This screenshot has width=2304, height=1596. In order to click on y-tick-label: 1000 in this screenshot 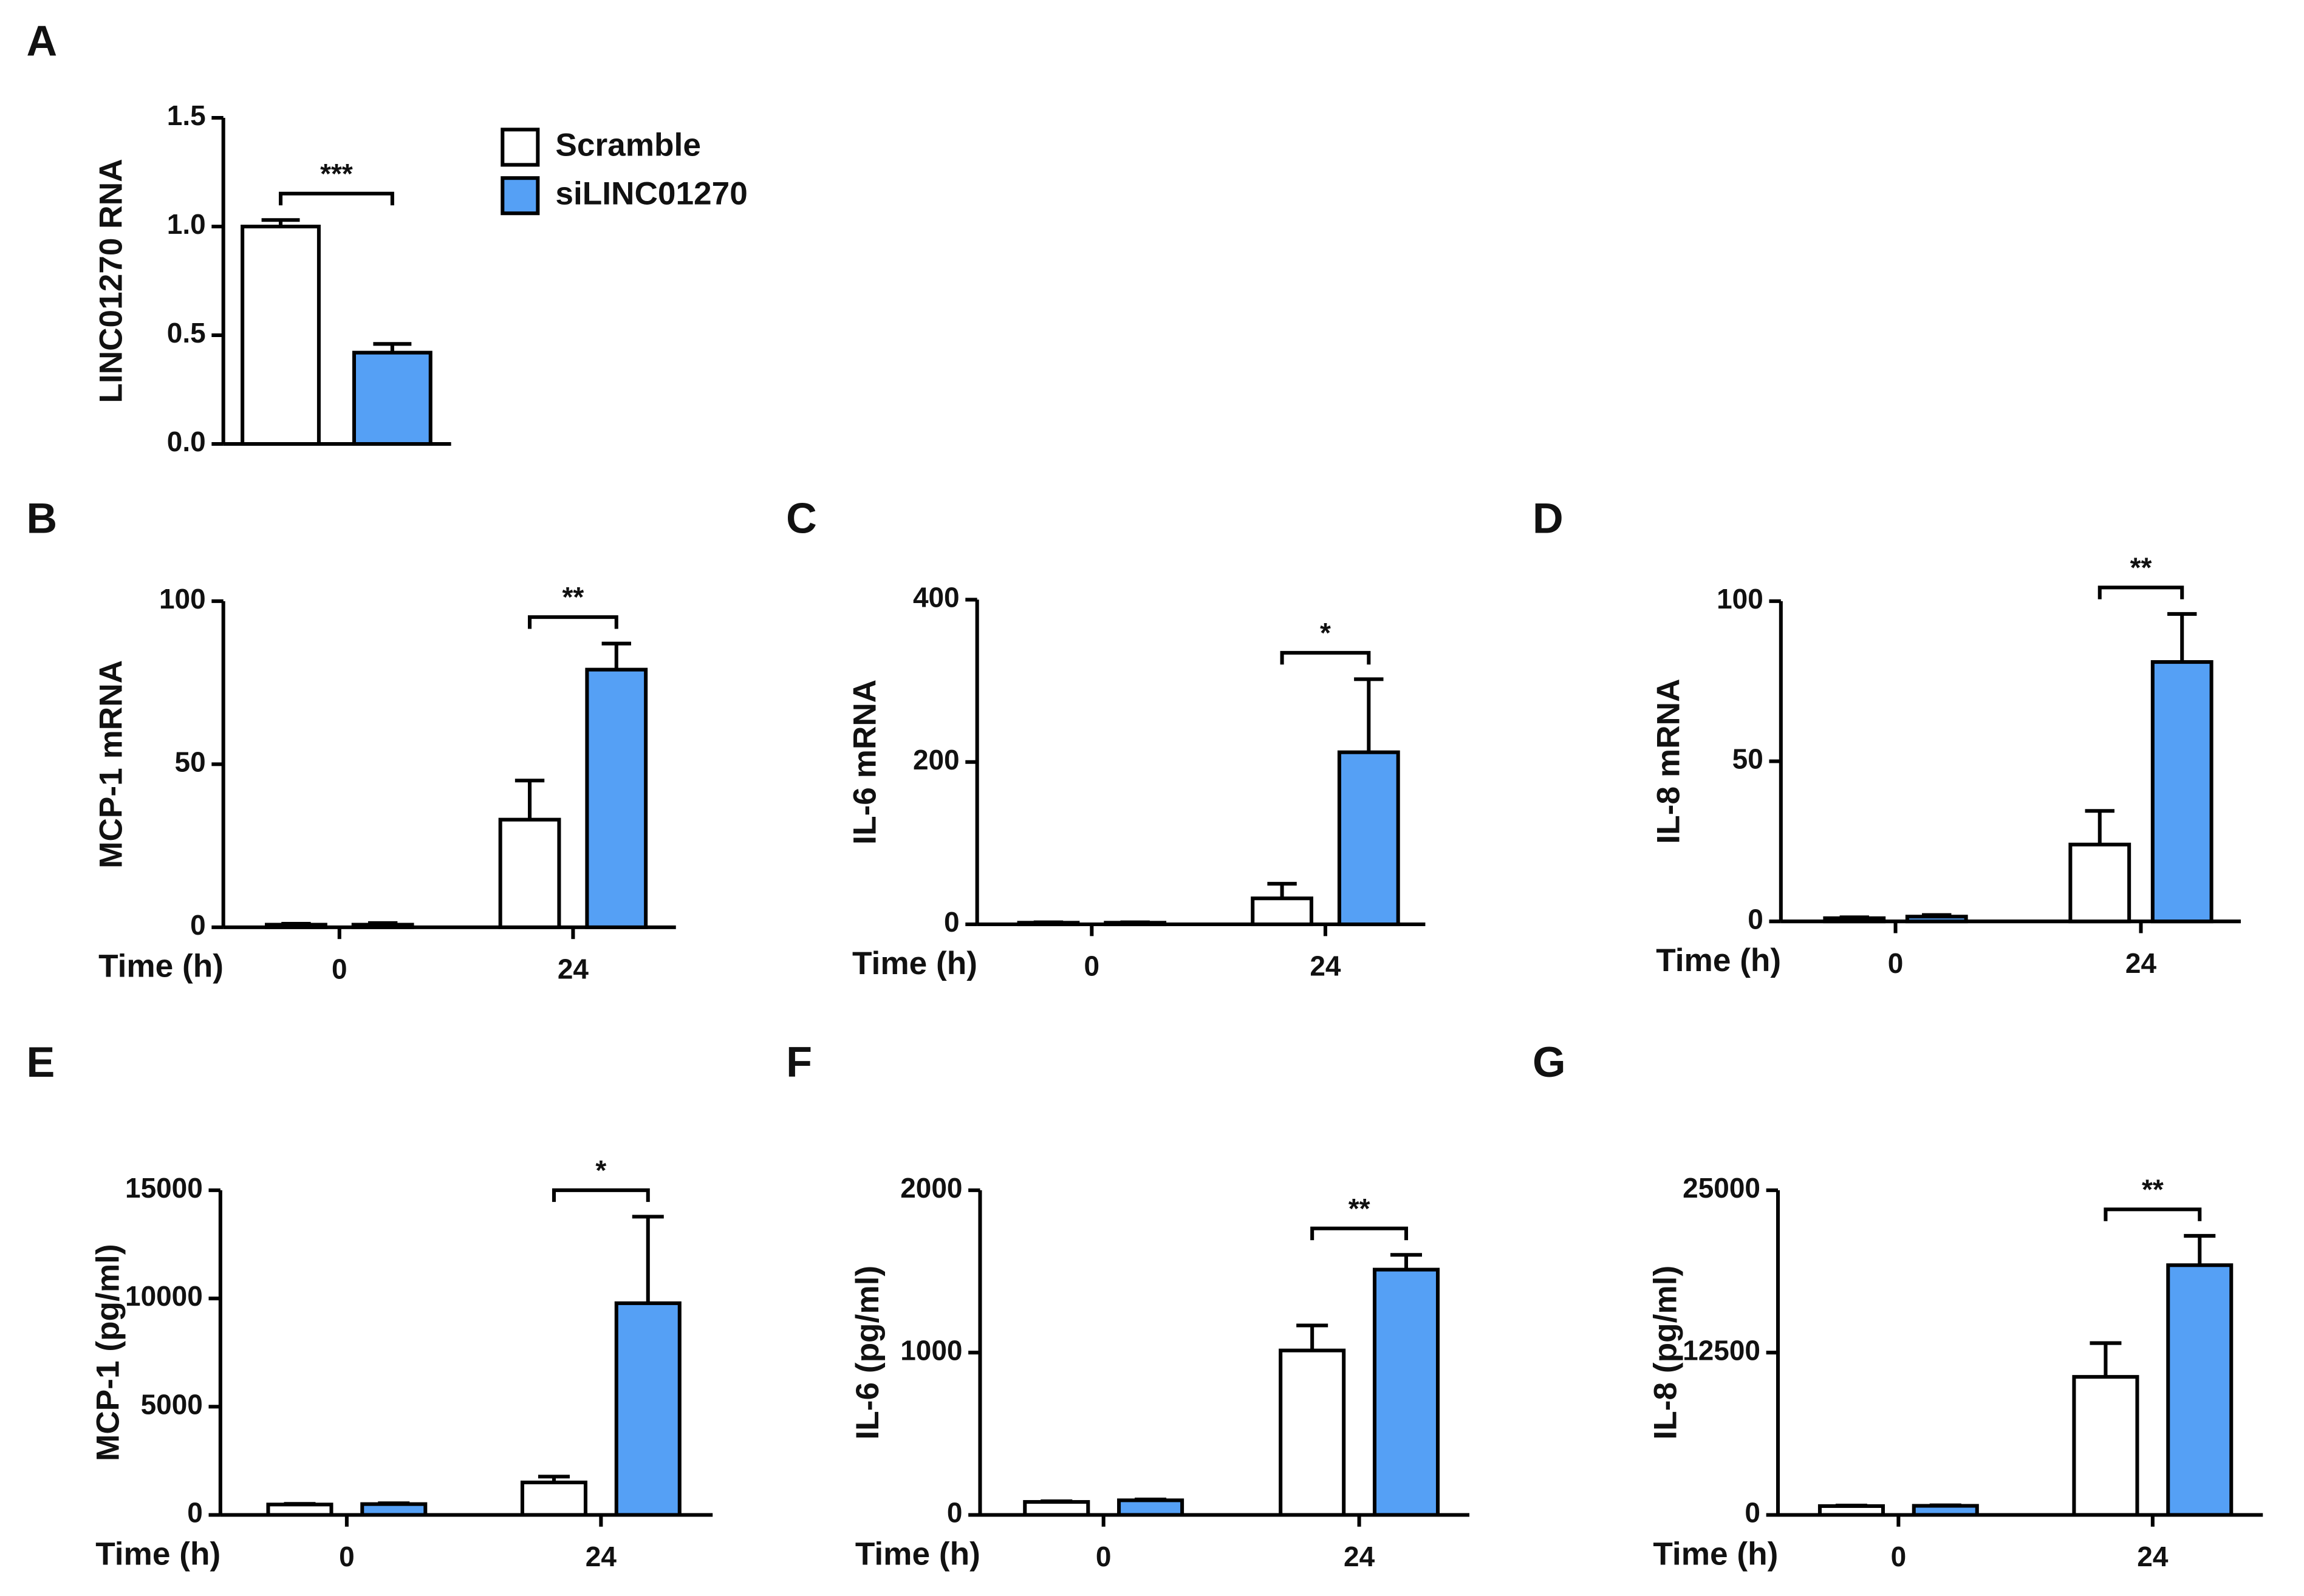, I will do `click(931, 1350)`.